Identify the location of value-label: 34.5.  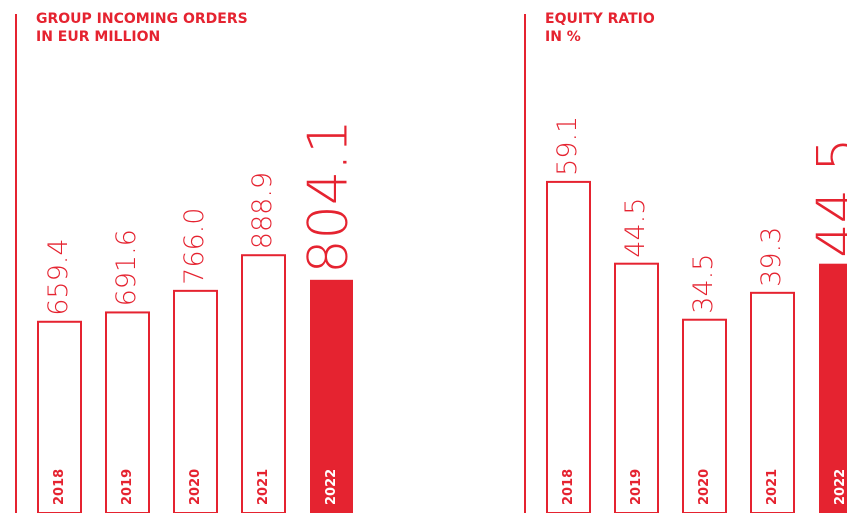
(703, 284).